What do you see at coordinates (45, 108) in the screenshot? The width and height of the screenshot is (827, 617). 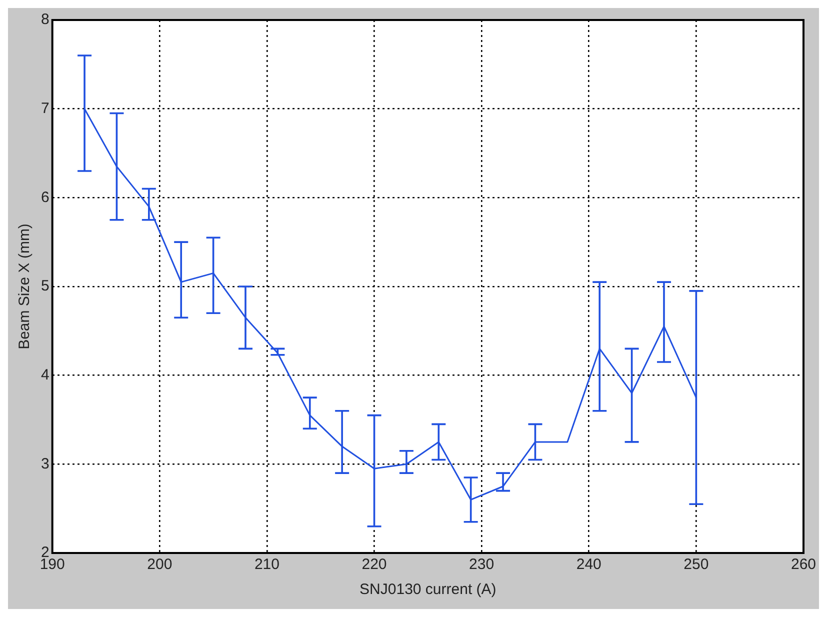 I see `y-tick-label: 7` at bounding box center [45, 108].